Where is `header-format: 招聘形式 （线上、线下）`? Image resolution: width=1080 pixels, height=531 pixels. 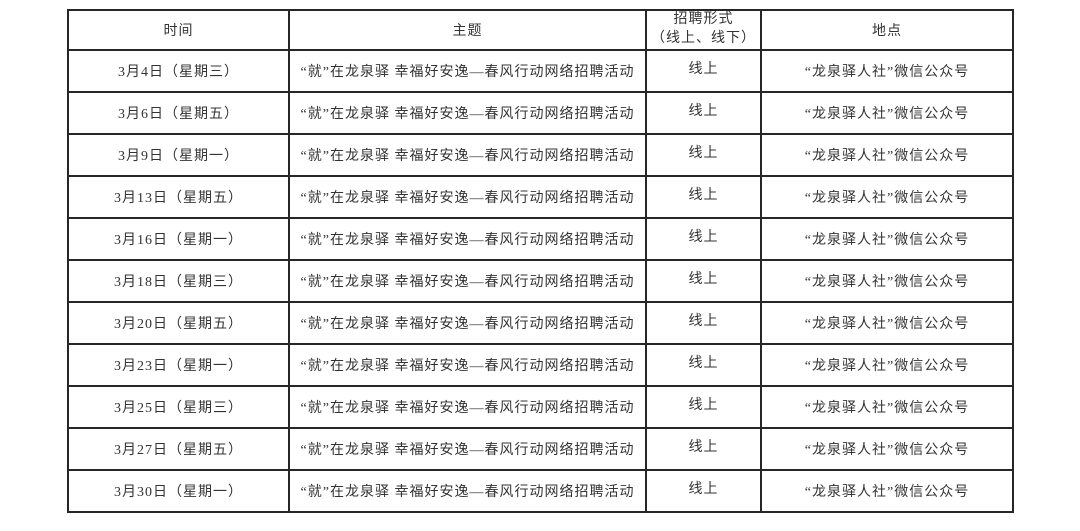 header-format: 招聘形式 （线上、线下） is located at coordinates (703, 30).